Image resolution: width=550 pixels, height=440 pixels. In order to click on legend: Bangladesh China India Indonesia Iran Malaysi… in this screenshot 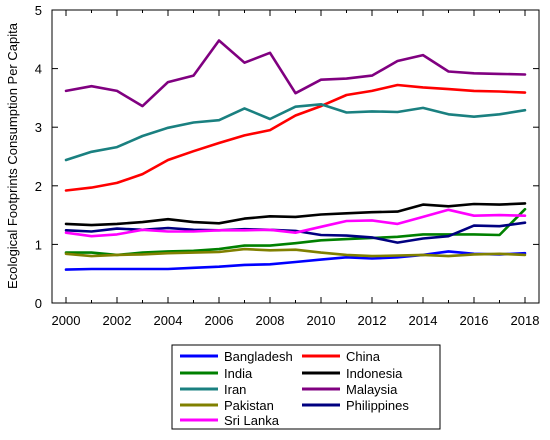, I will do `click(294, 388)`.